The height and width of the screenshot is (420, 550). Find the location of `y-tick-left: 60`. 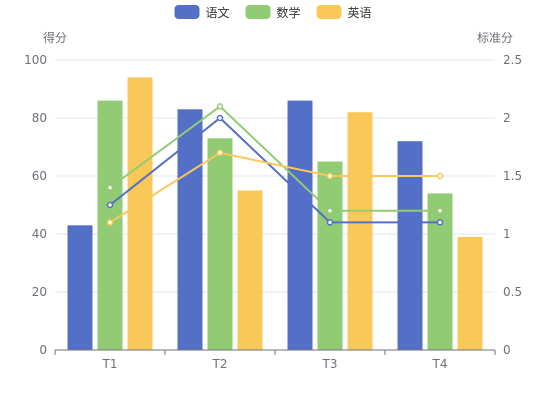

y-tick-left: 60 is located at coordinates (39, 176).